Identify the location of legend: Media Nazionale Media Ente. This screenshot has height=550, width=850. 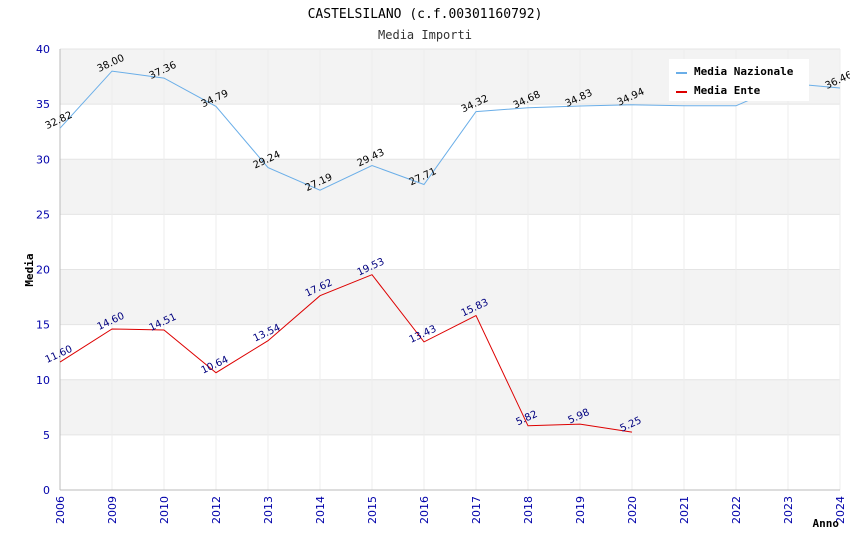
(739, 80).